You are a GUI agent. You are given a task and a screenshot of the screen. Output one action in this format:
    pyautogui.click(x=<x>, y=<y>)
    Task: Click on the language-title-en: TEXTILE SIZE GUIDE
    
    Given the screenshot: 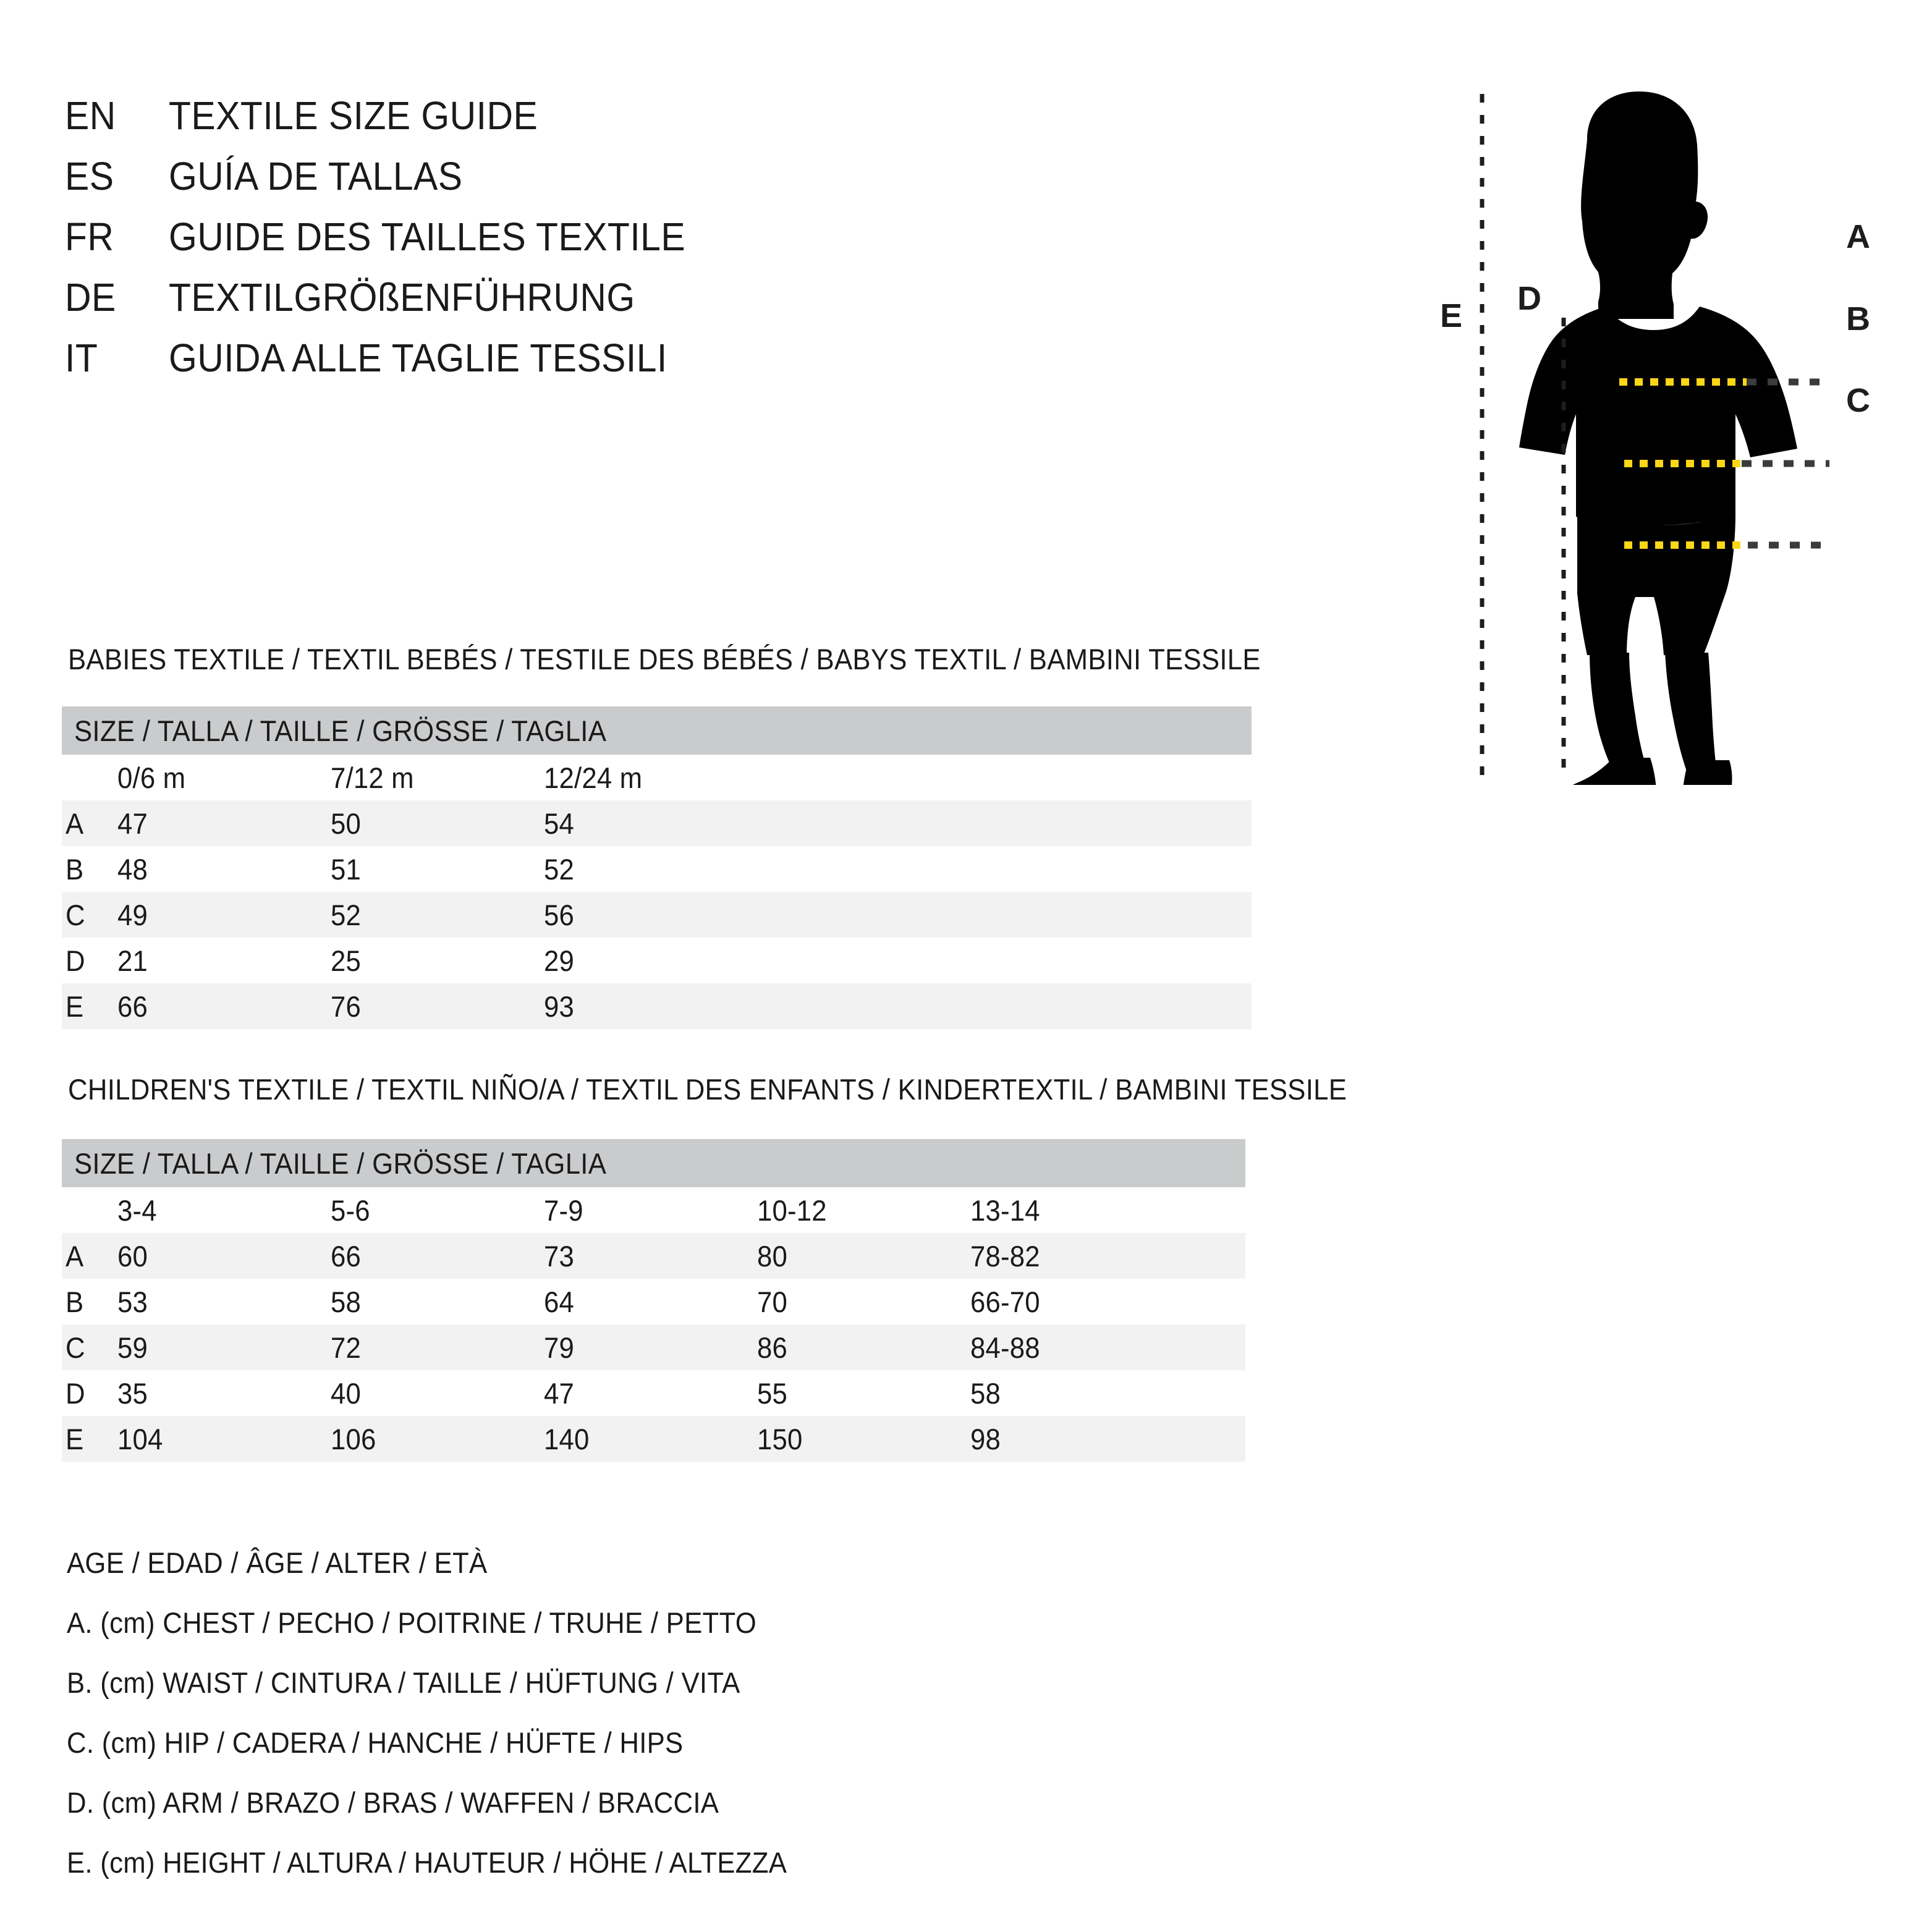 What is the action you would take?
    pyautogui.click(x=353, y=115)
    